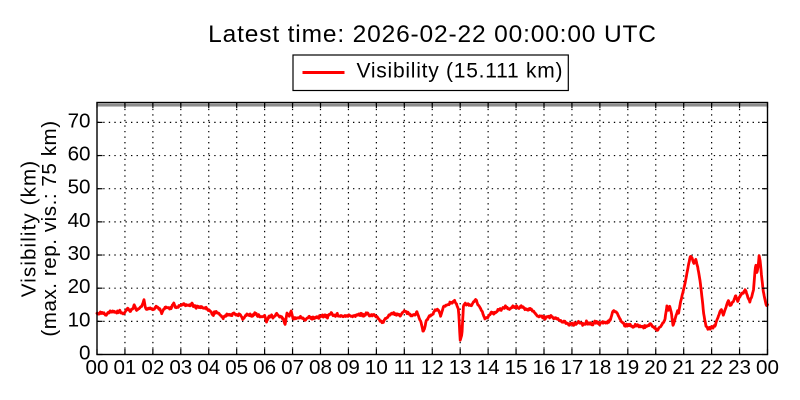  I want to click on svg-text: 0, so click(84, 353).